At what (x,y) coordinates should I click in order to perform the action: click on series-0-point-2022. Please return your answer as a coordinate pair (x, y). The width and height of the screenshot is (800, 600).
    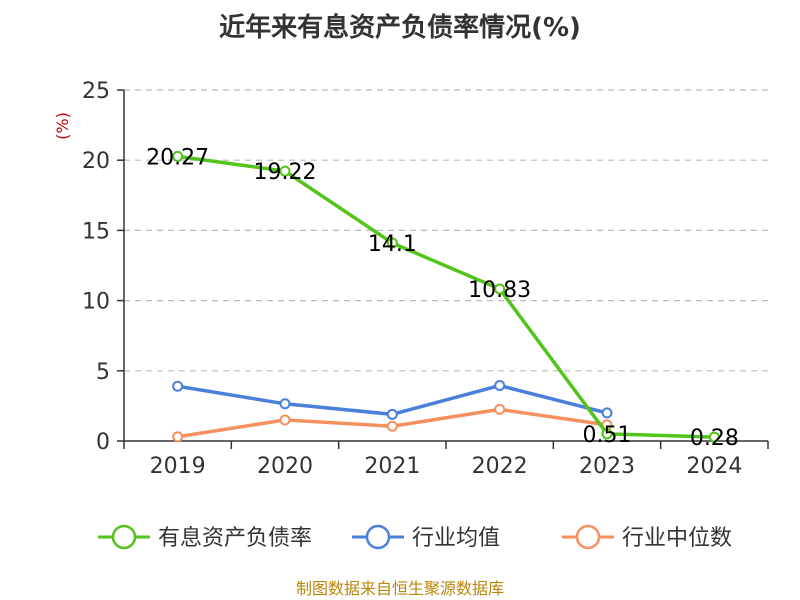
    Looking at the image, I should click on (500, 289).